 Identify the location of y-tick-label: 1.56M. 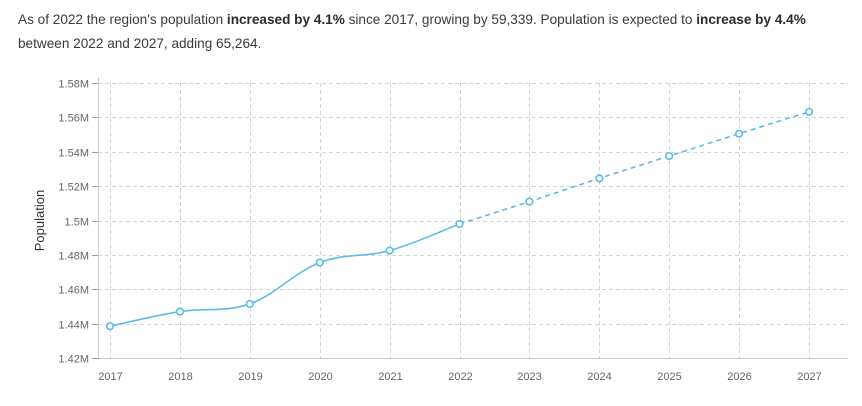
(73, 119).